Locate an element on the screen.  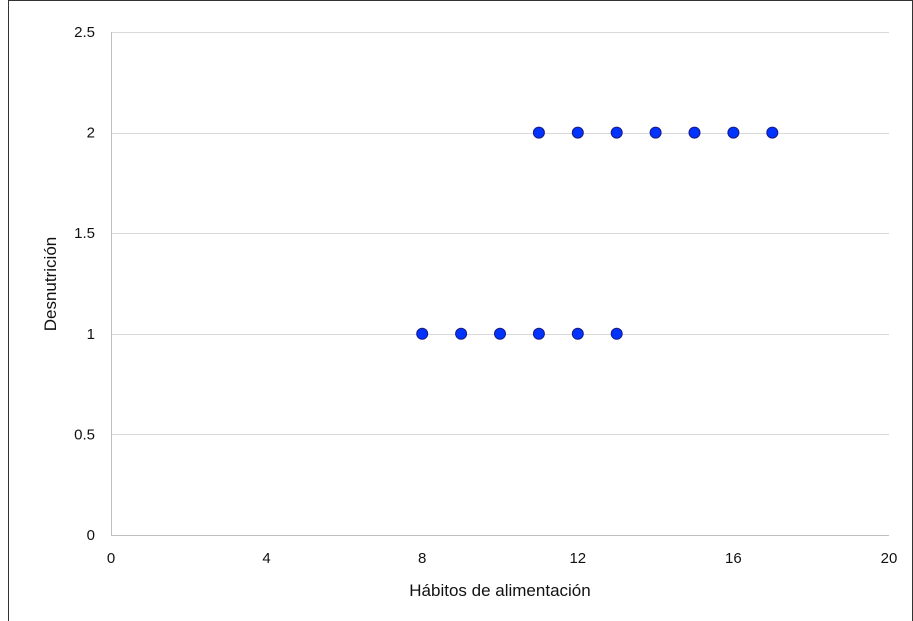
x-tick-label-5: 20 is located at coordinates (889, 558).